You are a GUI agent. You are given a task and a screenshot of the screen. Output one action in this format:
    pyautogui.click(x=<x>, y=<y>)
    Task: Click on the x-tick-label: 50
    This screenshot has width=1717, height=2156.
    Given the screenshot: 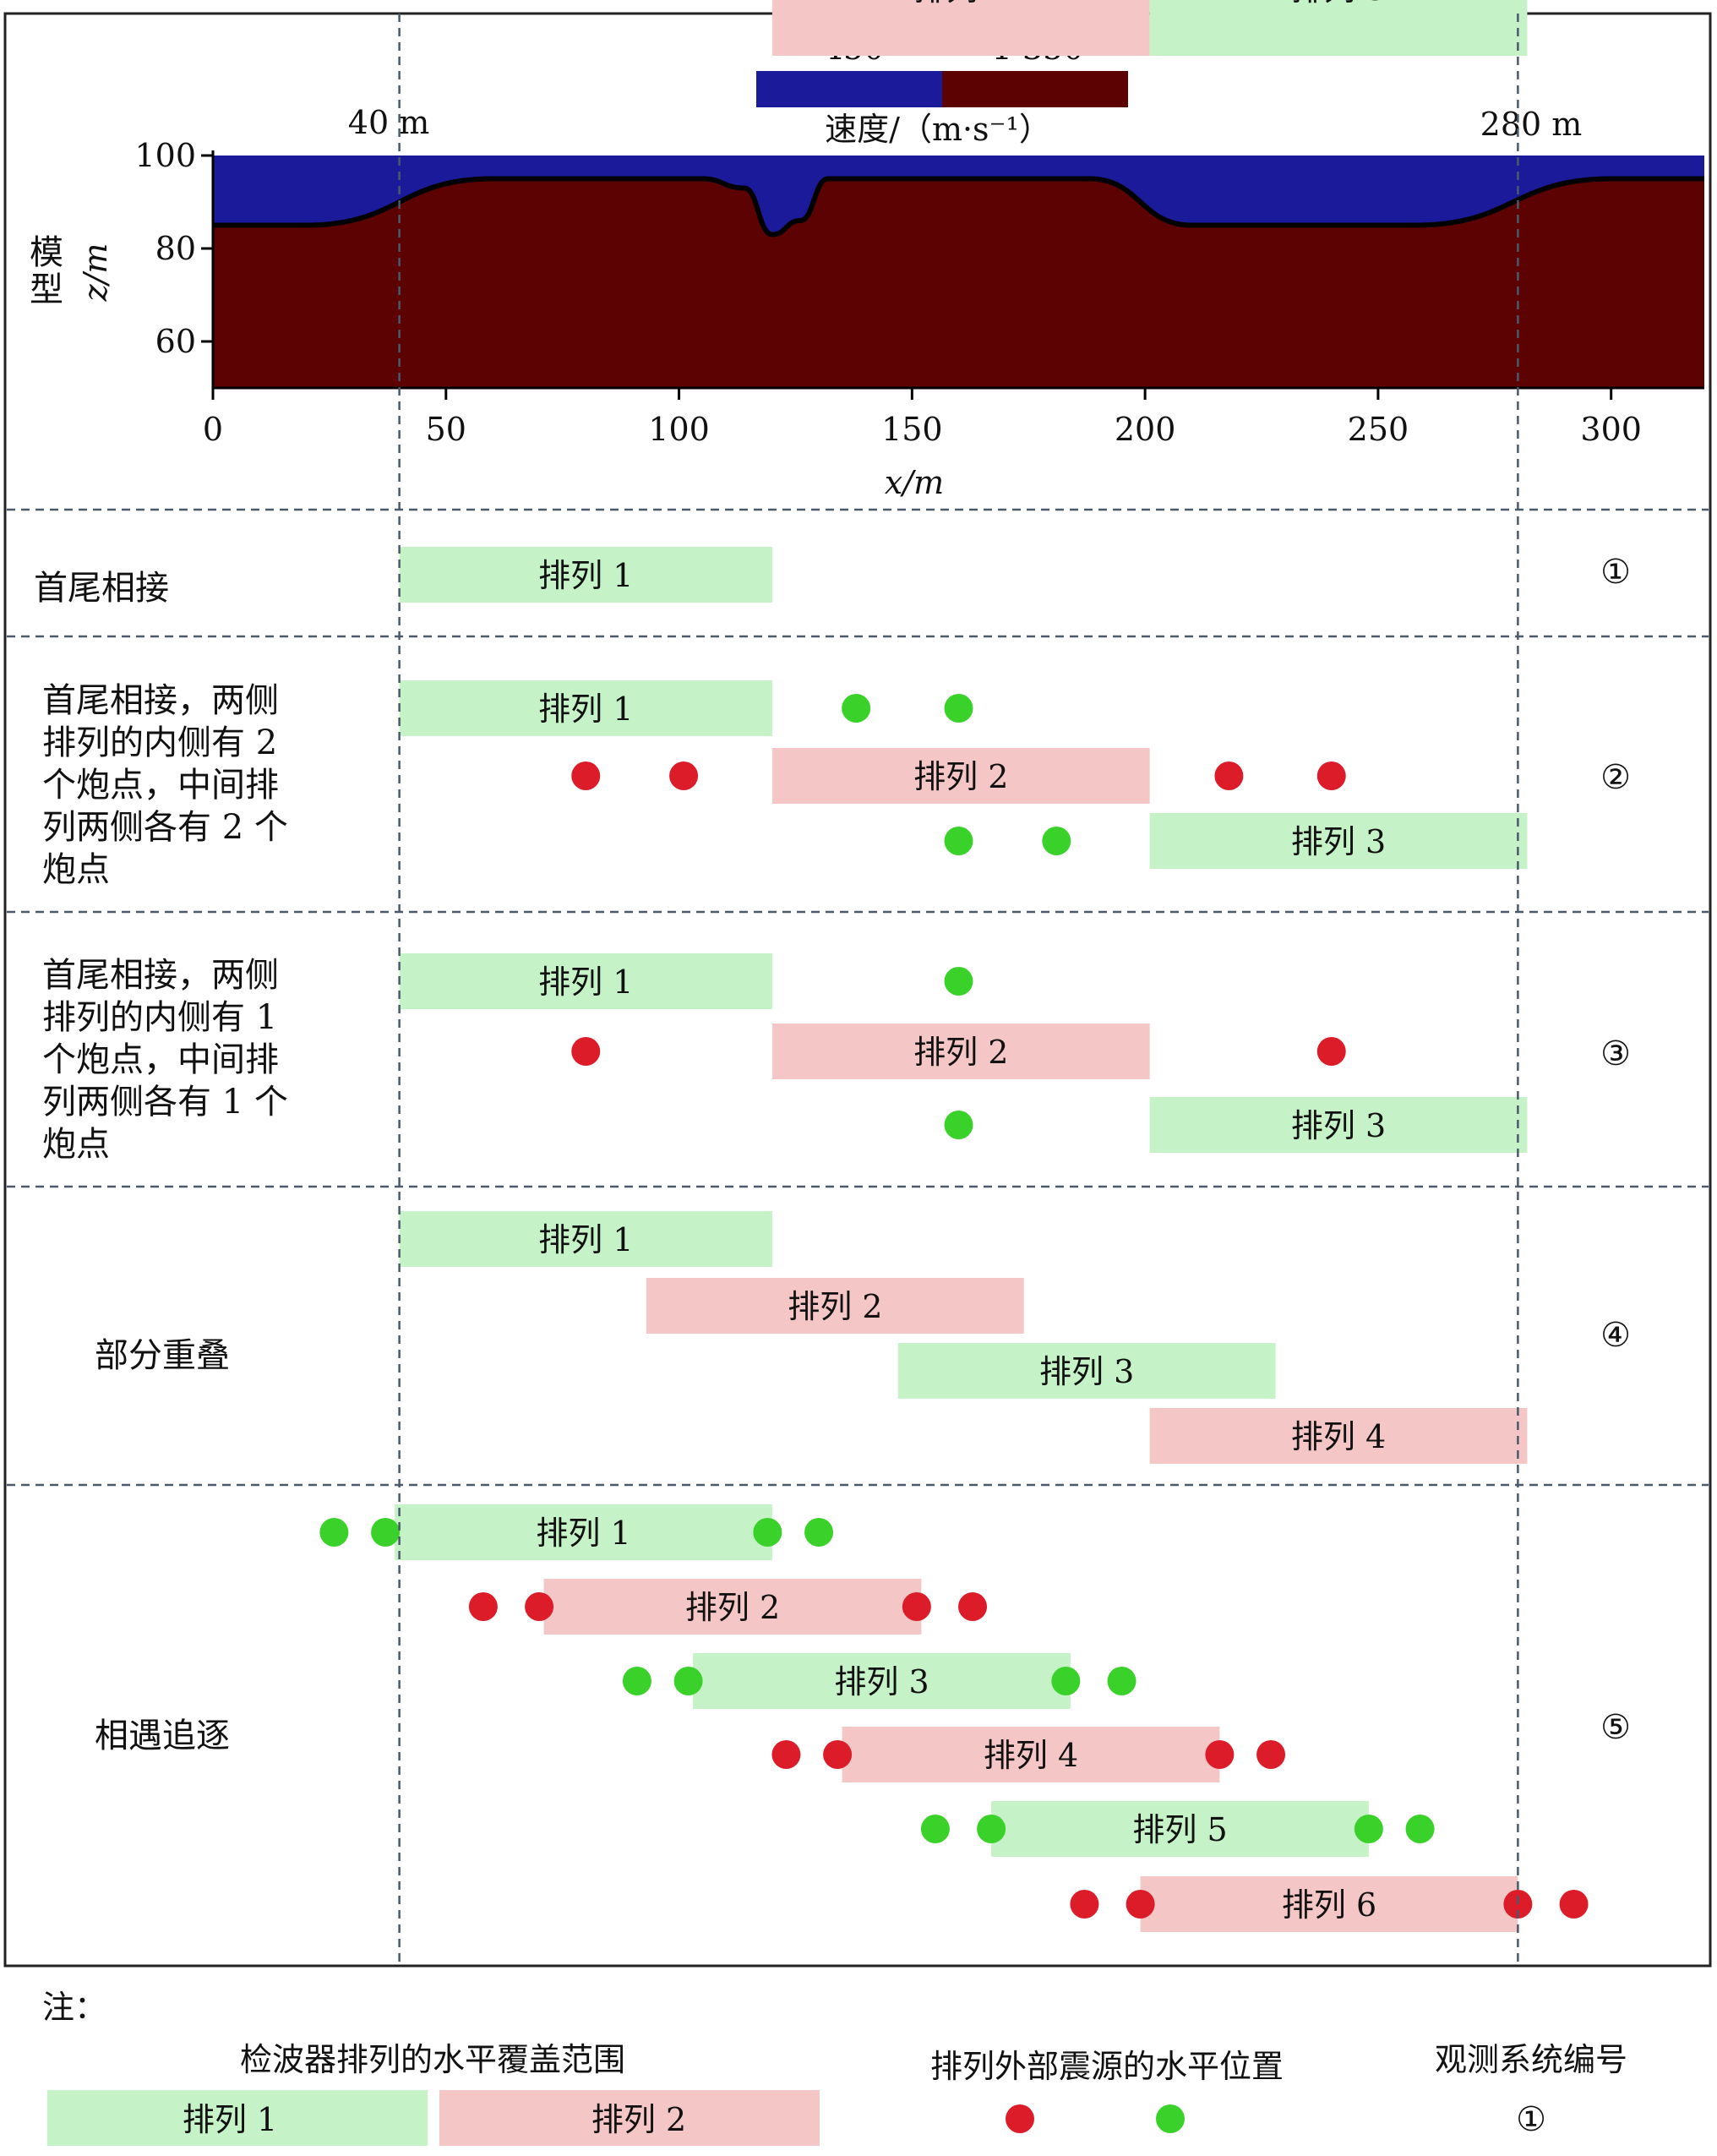 What is the action you would take?
    pyautogui.click(x=446, y=429)
    